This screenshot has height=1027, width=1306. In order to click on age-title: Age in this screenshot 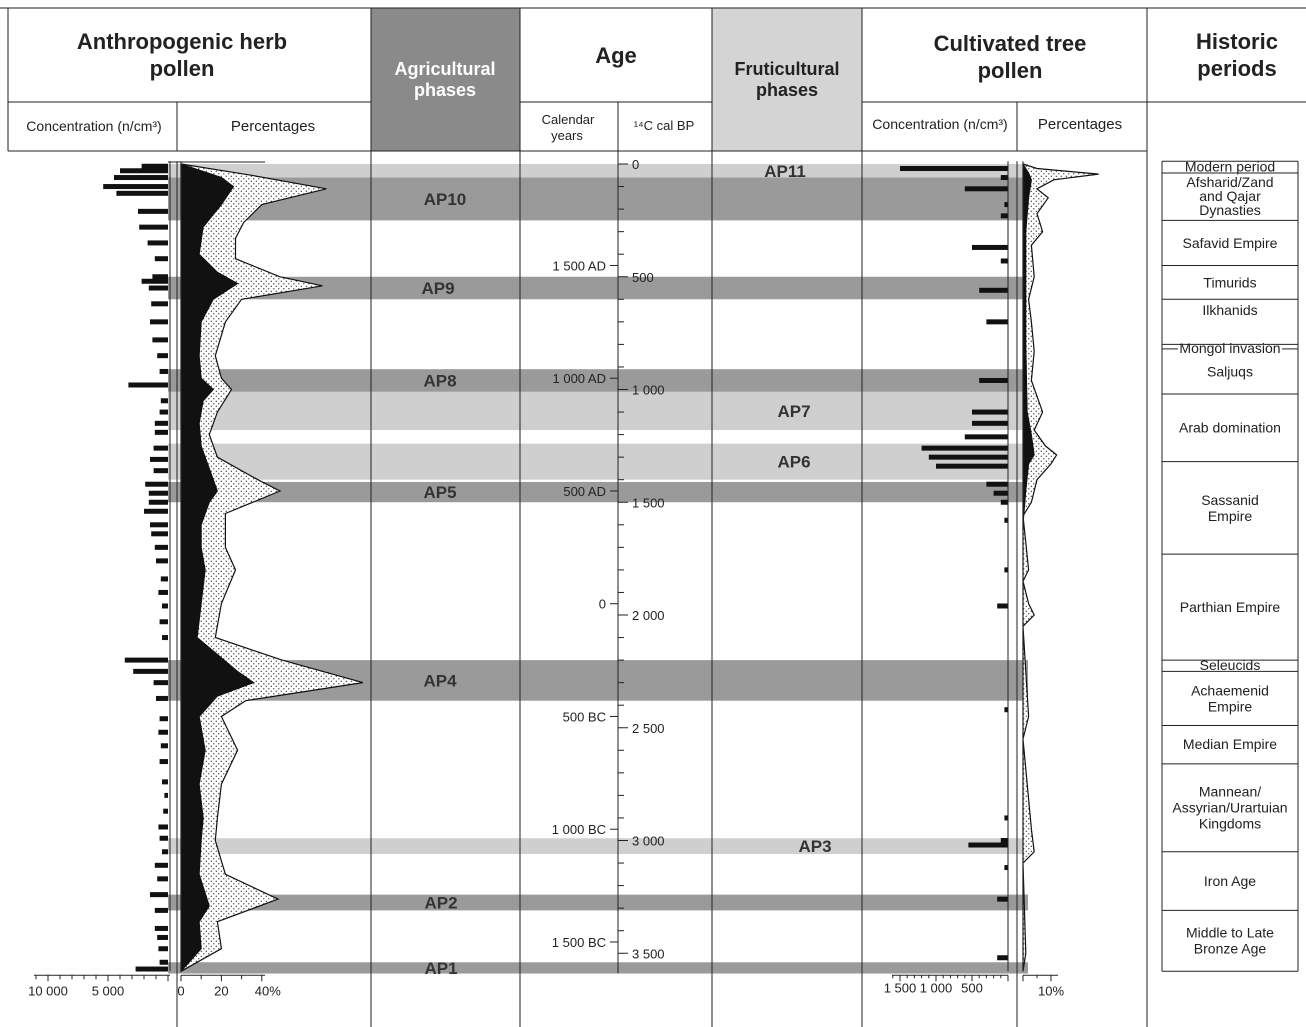, I will do `click(616, 55)`.